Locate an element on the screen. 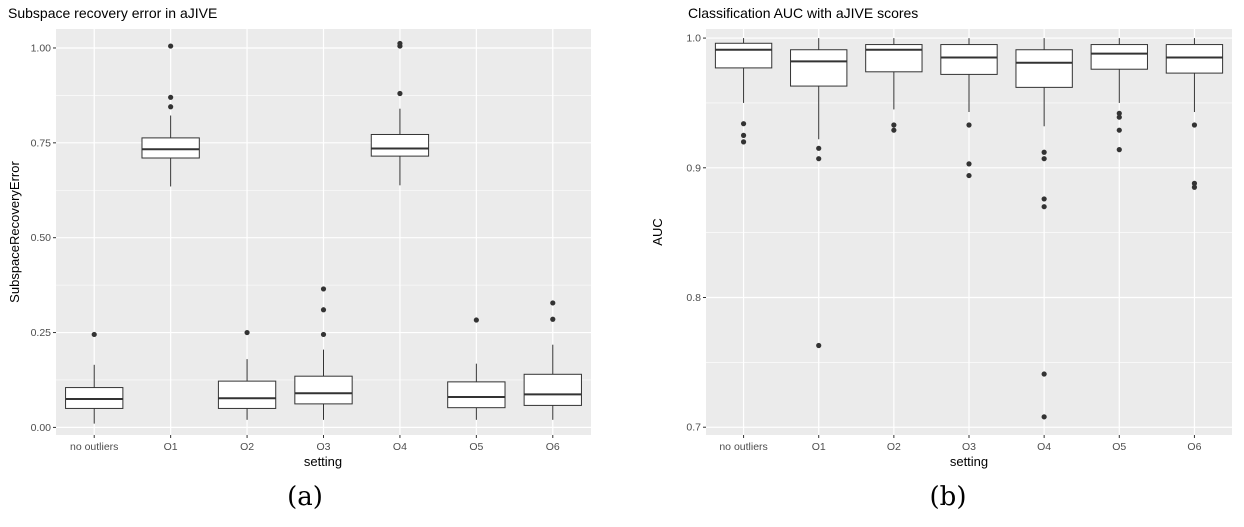  y-axis-ticks: 0.00 0.25 0.50 0.75 1.00 is located at coordinates (43, 238).